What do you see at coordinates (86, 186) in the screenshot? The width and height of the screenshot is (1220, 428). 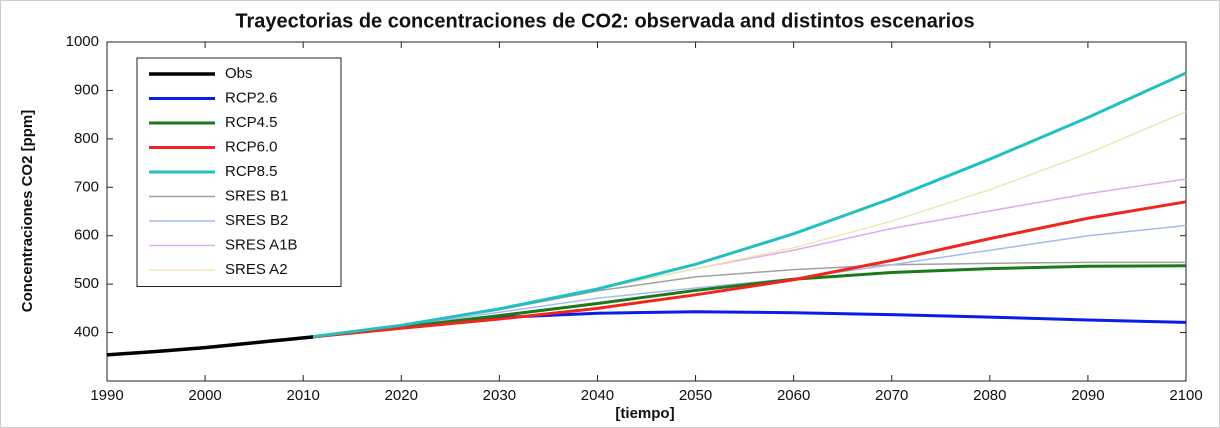 I see `y-tick-label: 700` at bounding box center [86, 186].